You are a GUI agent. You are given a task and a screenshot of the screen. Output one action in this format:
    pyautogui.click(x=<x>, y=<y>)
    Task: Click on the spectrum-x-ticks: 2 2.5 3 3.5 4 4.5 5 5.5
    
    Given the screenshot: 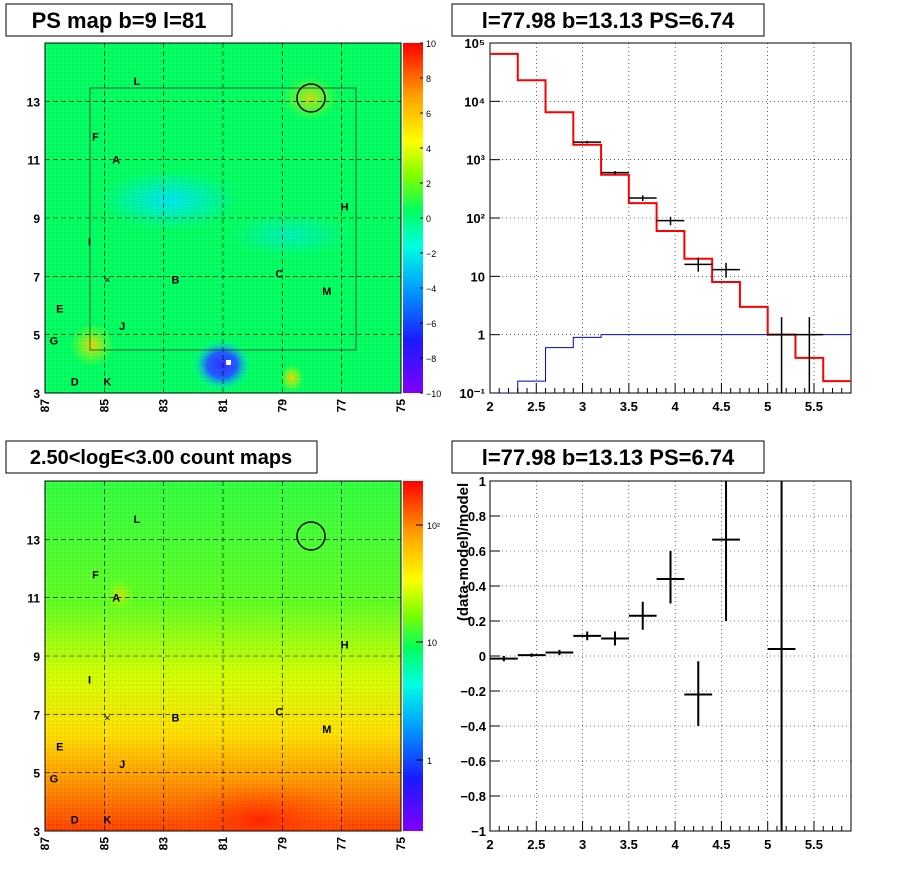 What is the action you would take?
    pyautogui.click(x=669, y=398)
    